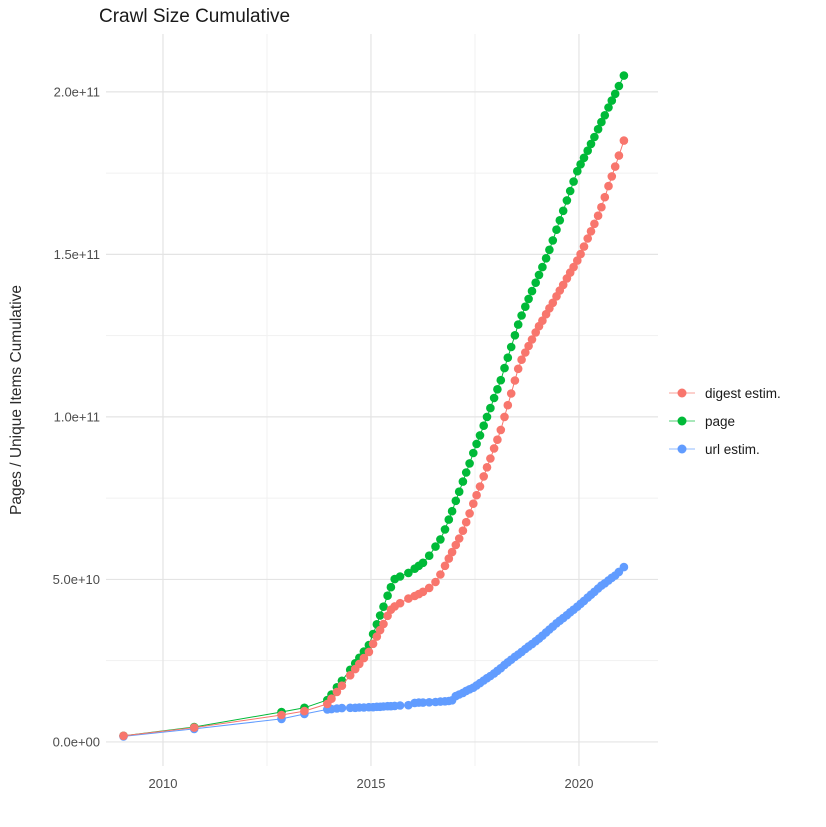 The height and width of the screenshot is (827, 826). Describe the element at coordinates (745, 393) in the screenshot. I see `legend-item-digest-estim: digest estim.` at that location.